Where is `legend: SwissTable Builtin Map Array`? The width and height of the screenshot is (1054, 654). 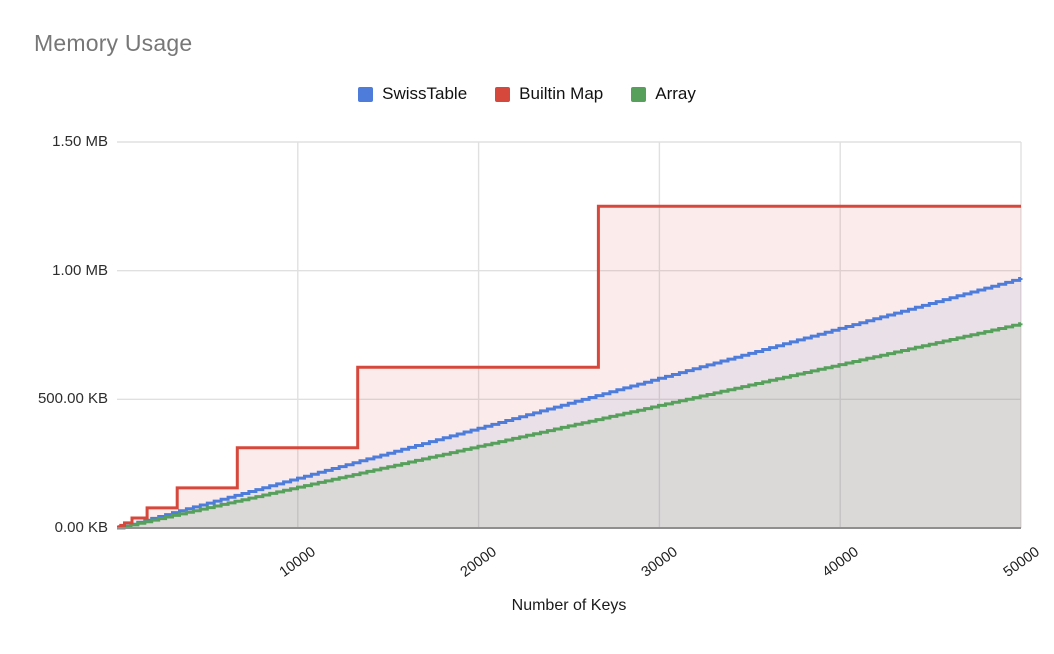 legend: SwissTable Builtin Map Array is located at coordinates (527, 94).